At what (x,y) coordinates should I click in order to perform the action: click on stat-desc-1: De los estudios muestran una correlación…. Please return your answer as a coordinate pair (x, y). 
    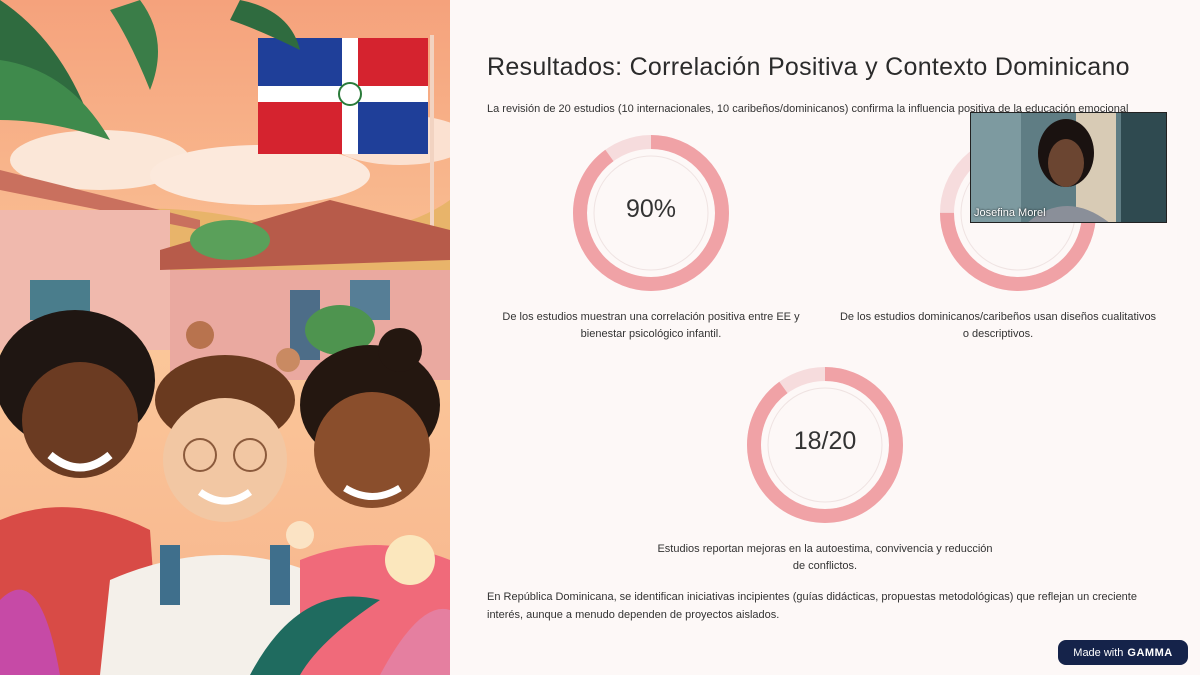
    Looking at the image, I should click on (651, 325).